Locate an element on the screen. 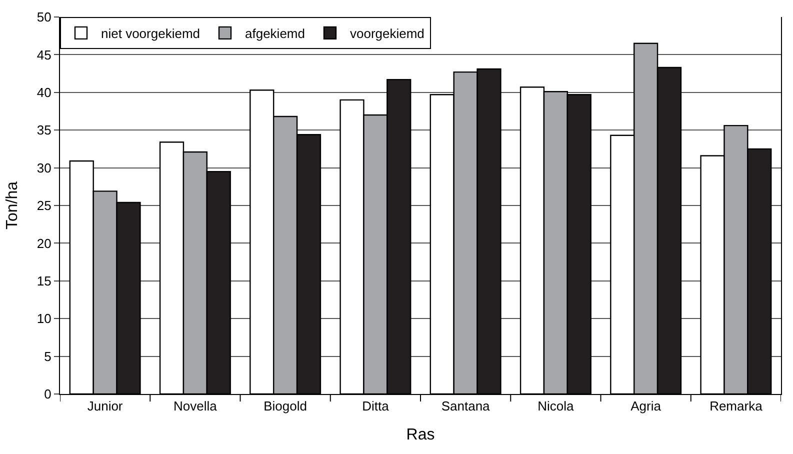 Image resolution: width=793 pixels, height=454 pixels. legend-label: afgekiemd is located at coordinates (275, 34).